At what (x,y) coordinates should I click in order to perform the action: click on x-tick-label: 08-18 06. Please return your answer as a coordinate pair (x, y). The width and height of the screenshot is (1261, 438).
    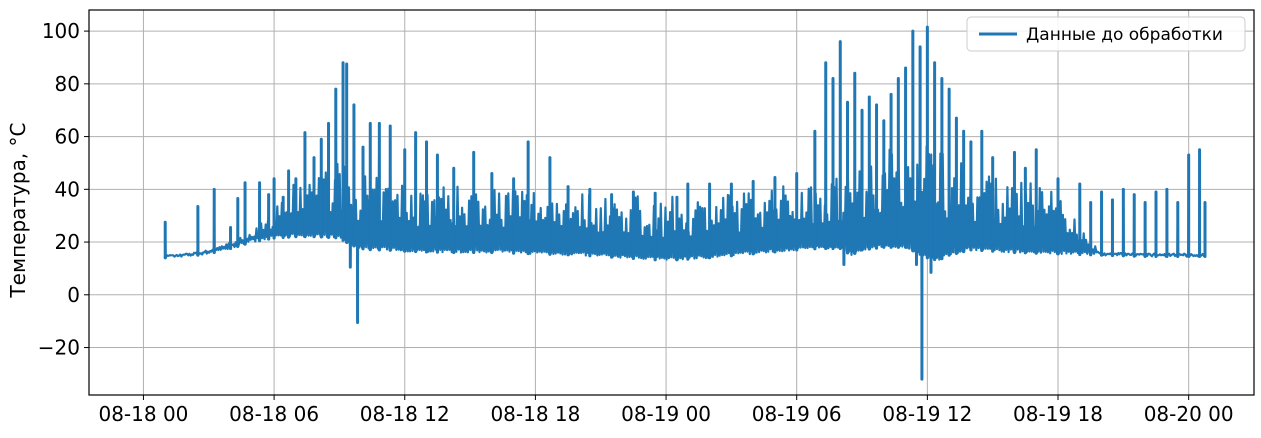
    Looking at the image, I should click on (274, 414).